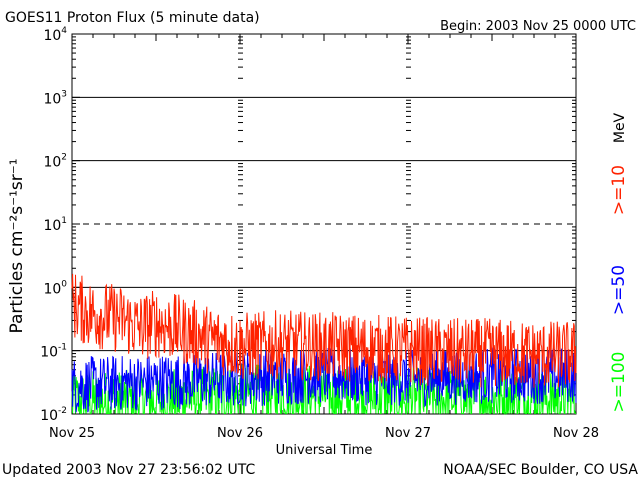  I want to click on y-tick-label: 10³, so click(55, 98).